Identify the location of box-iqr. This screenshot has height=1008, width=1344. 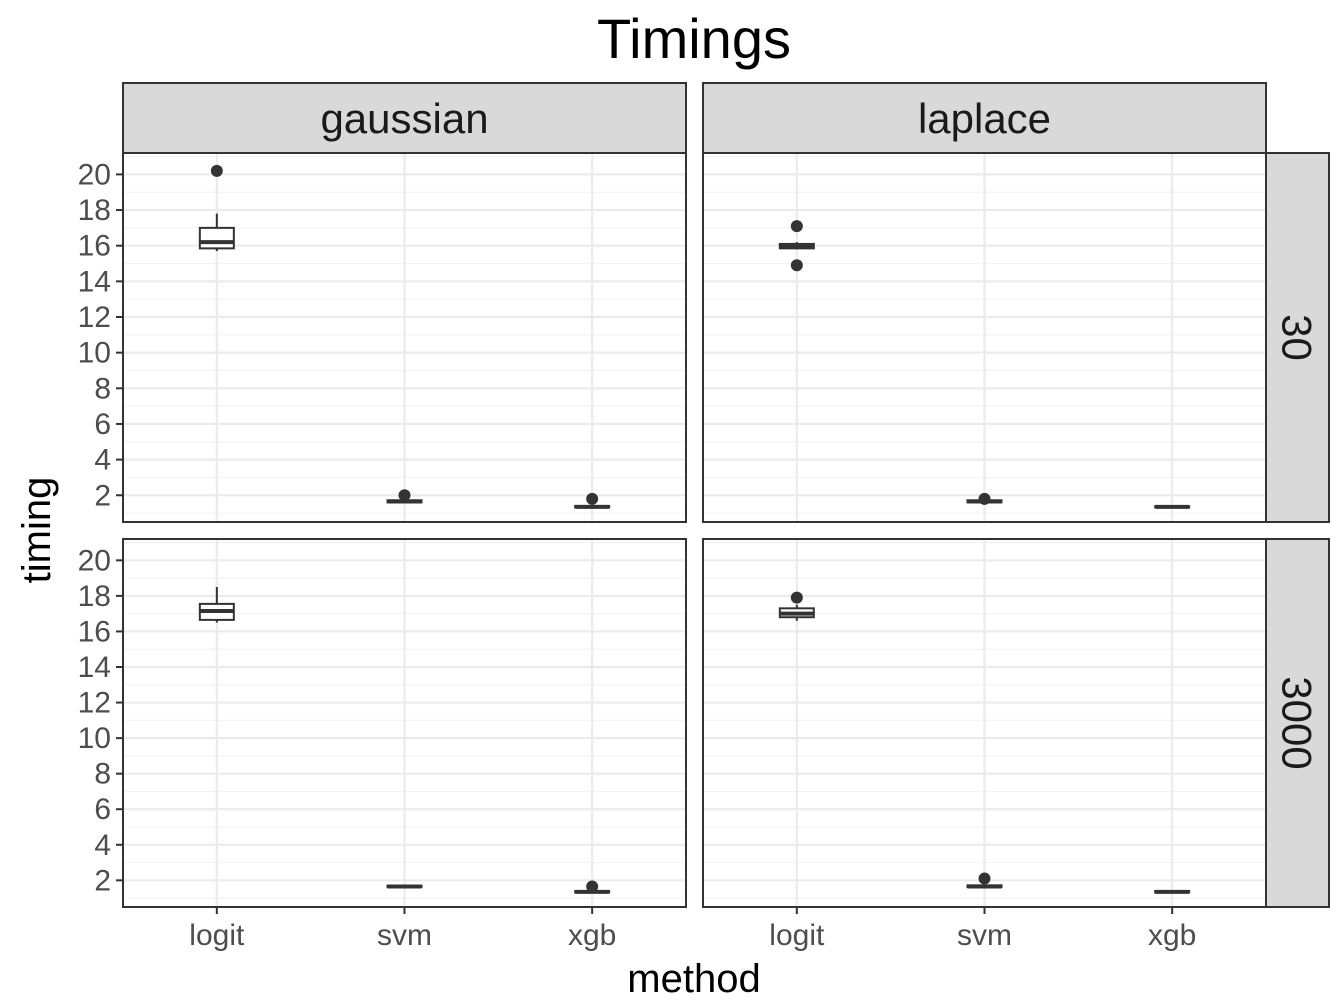
(216, 238).